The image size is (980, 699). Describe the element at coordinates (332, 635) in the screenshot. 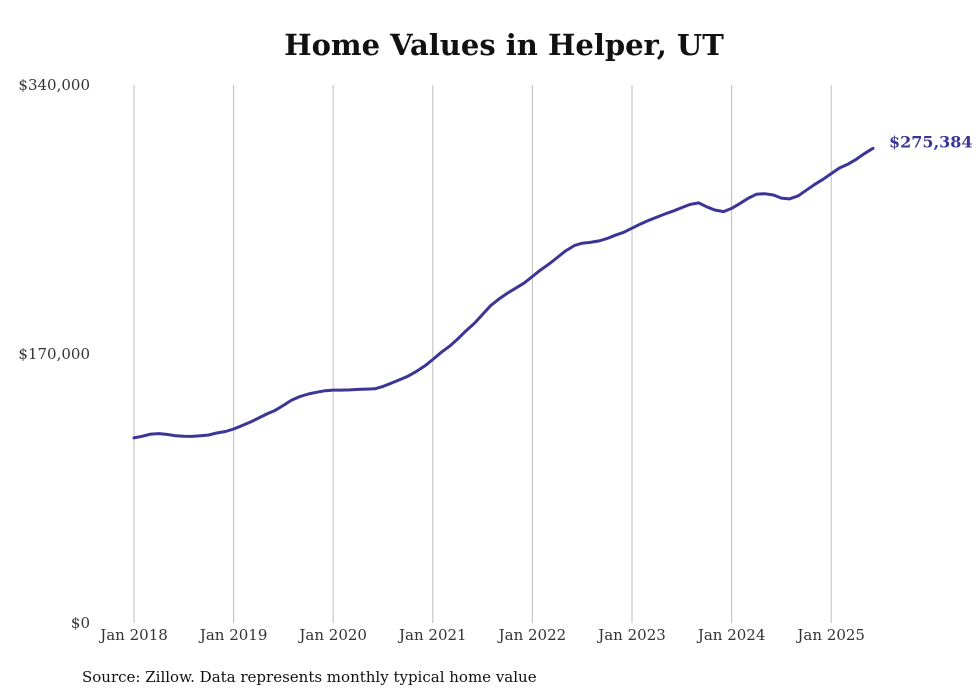

I see `x-tick-label: Jan 2020` at that location.